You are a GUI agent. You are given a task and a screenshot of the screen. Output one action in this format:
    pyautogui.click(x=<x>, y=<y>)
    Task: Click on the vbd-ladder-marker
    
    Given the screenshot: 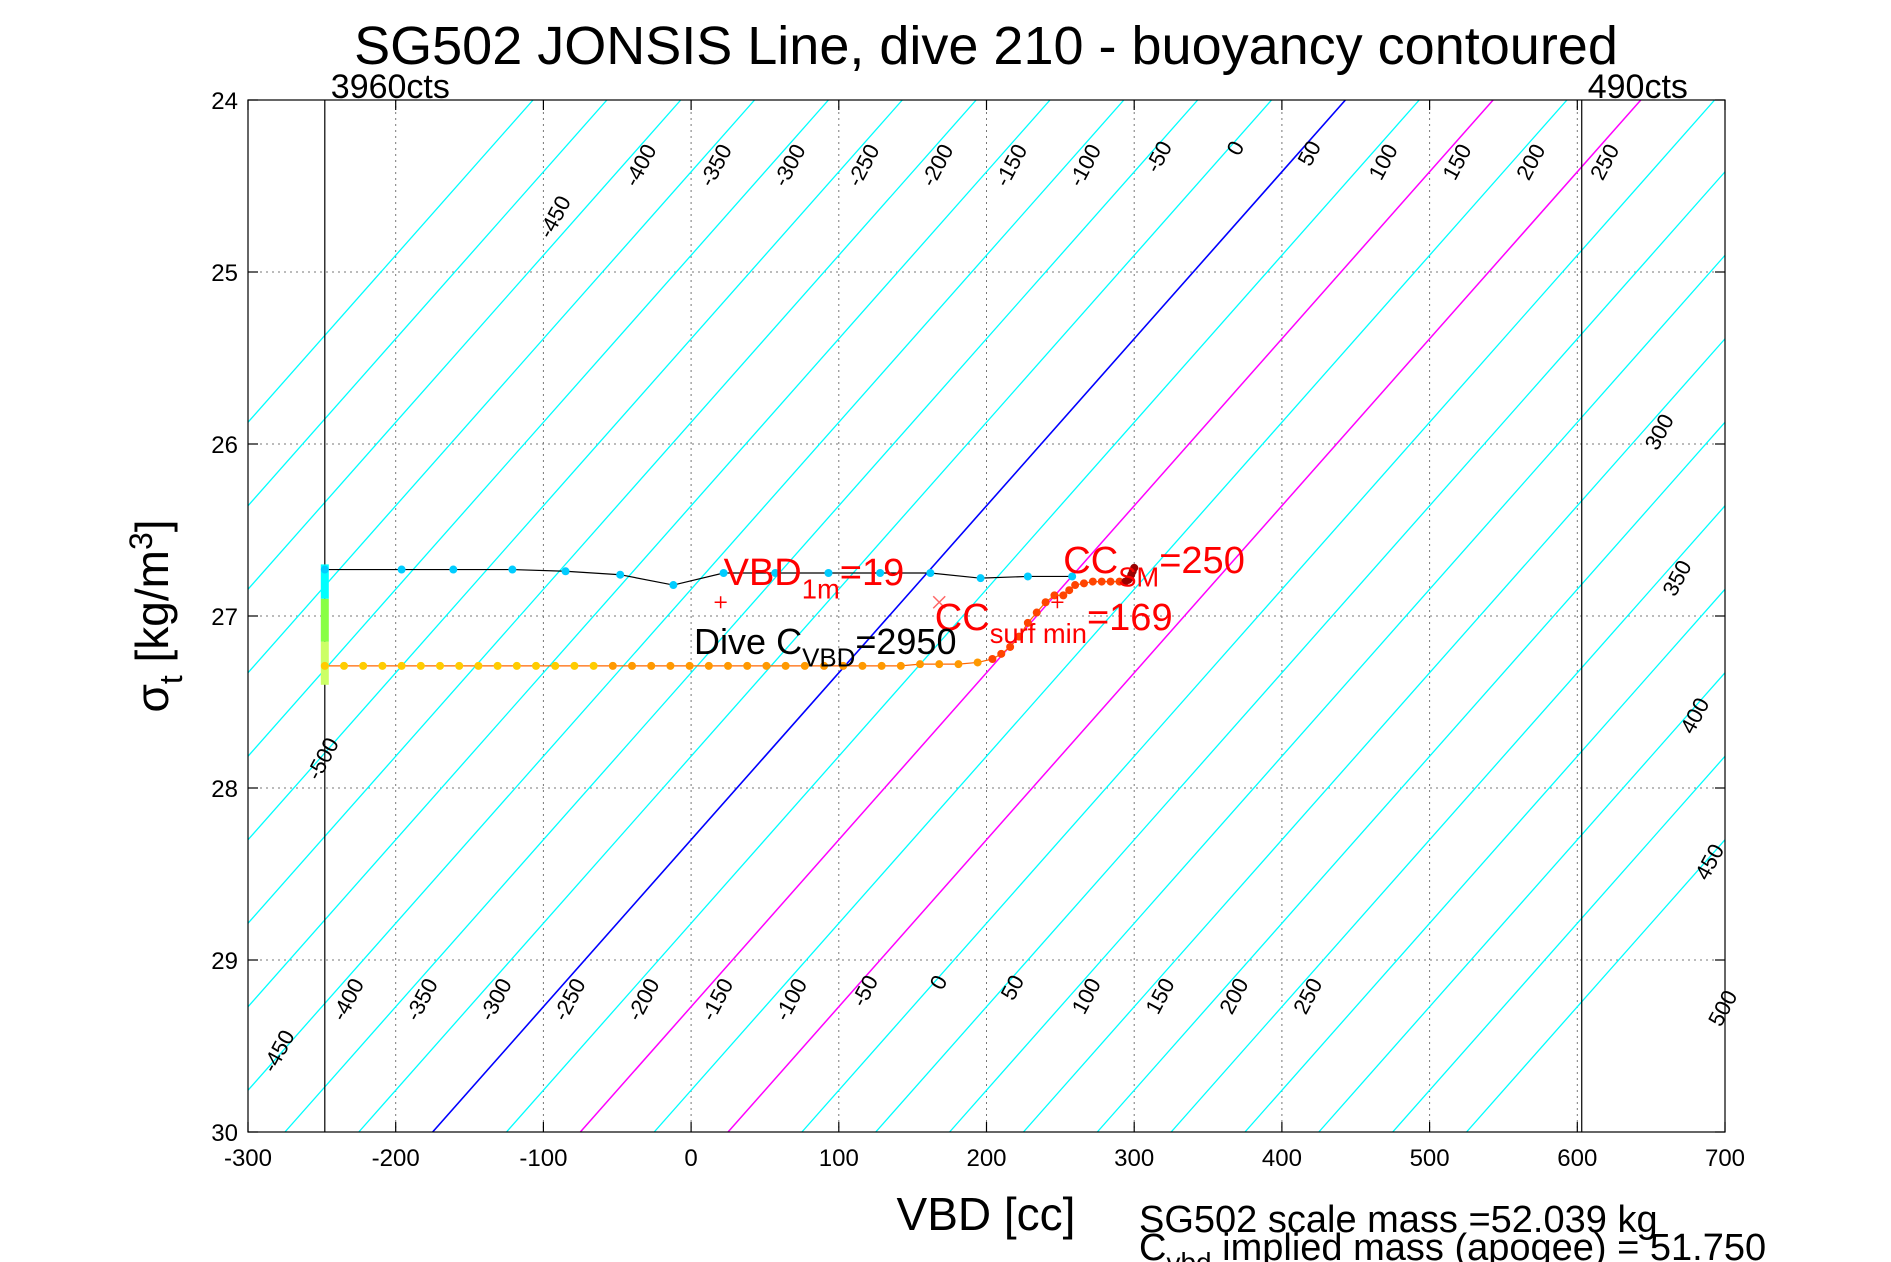 What is the action you would take?
    pyautogui.click(x=324, y=620)
    